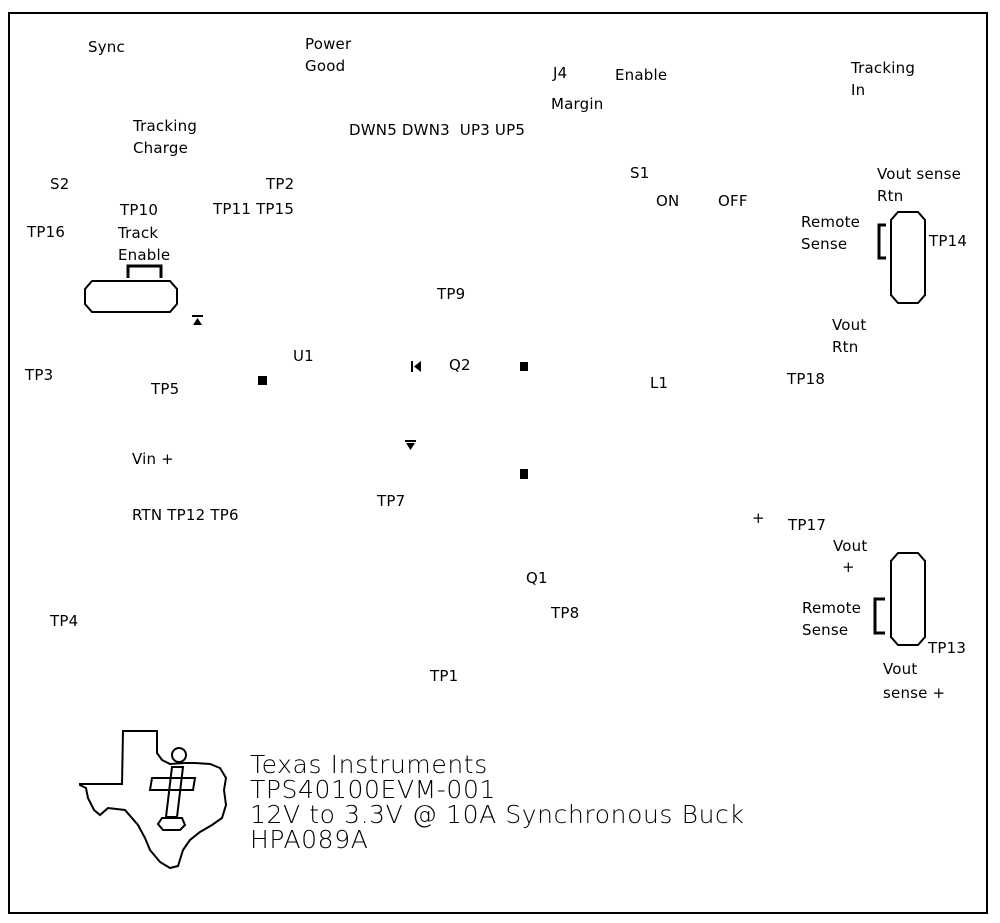 The height and width of the screenshot is (923, 1000). I want to click on enable-label-left: Enable, so click(144, 255).